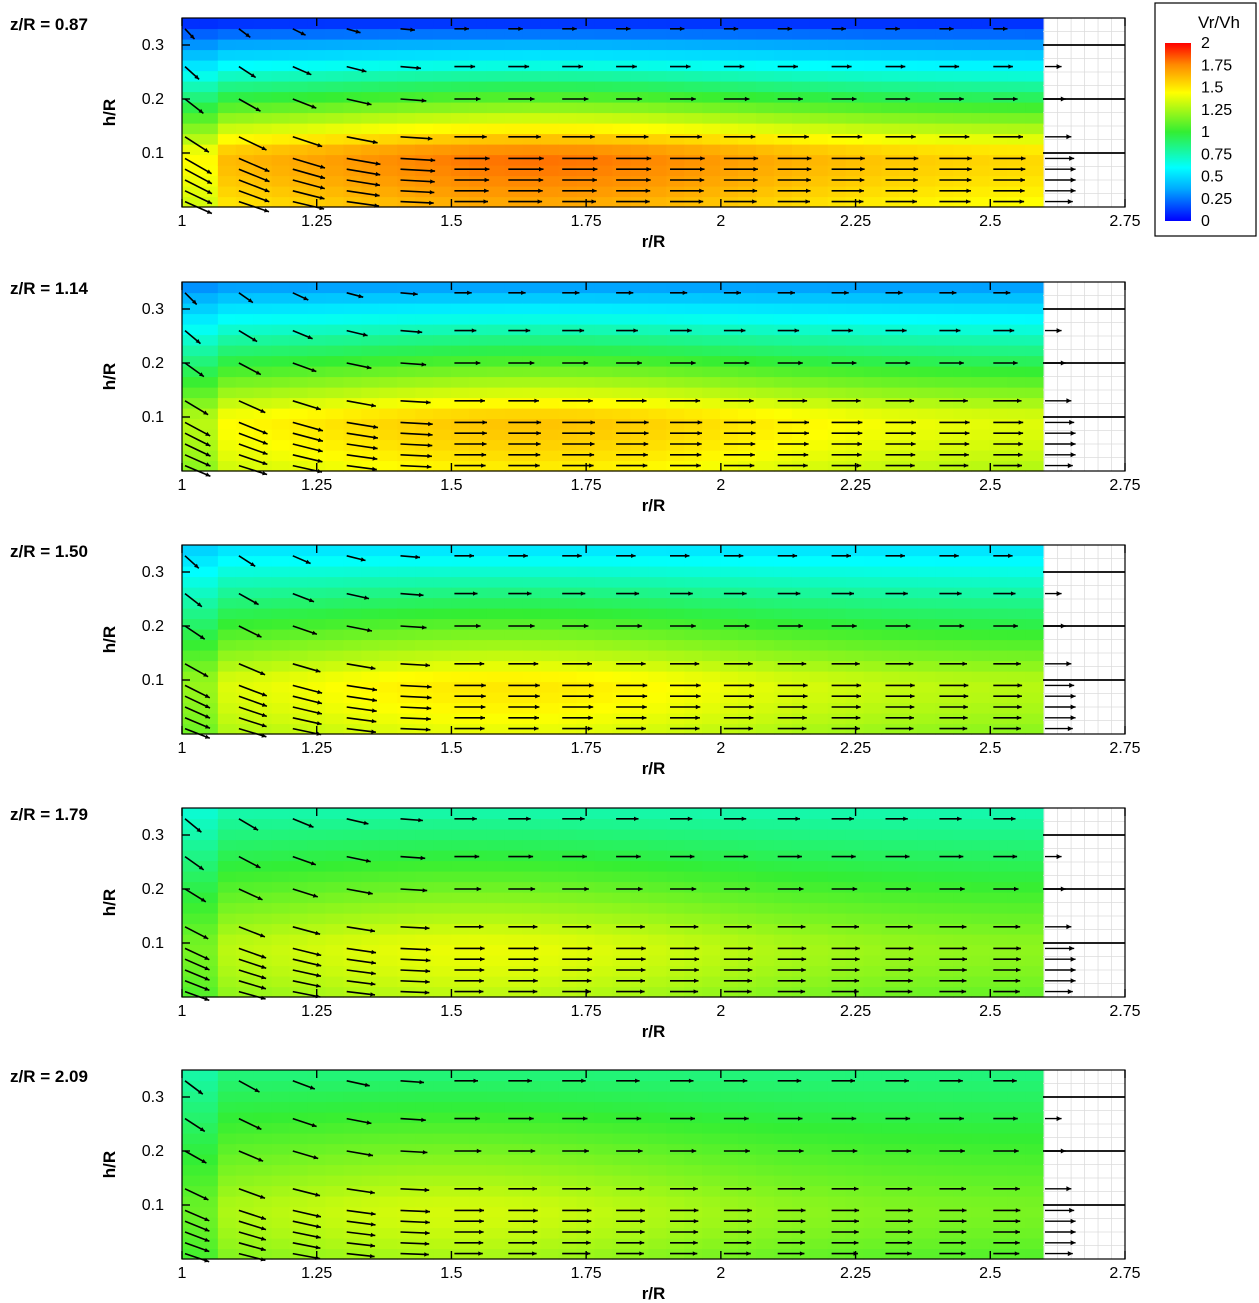 The height and width of the screenshot is (1303, 1259). I want to click on y-axis-ticks: 0.10.20.3, so click(166, 363).